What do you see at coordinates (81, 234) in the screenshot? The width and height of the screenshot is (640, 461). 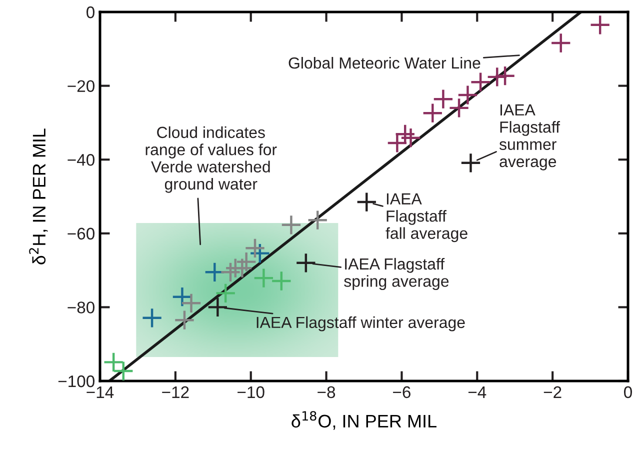 I see `y-tick-label: −60` at bounding box center [81, 234].